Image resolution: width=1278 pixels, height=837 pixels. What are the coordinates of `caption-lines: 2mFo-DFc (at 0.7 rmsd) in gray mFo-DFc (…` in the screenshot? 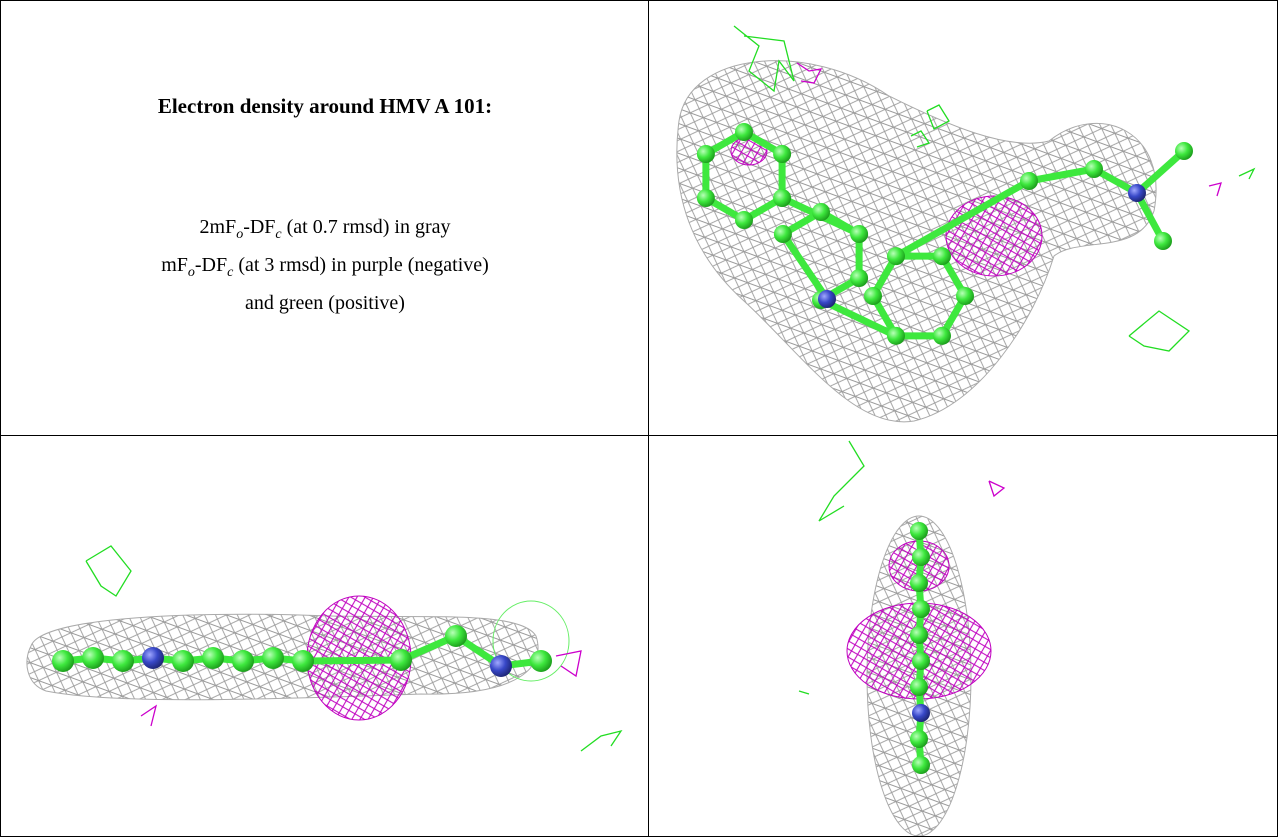 It's located at (325, 265).